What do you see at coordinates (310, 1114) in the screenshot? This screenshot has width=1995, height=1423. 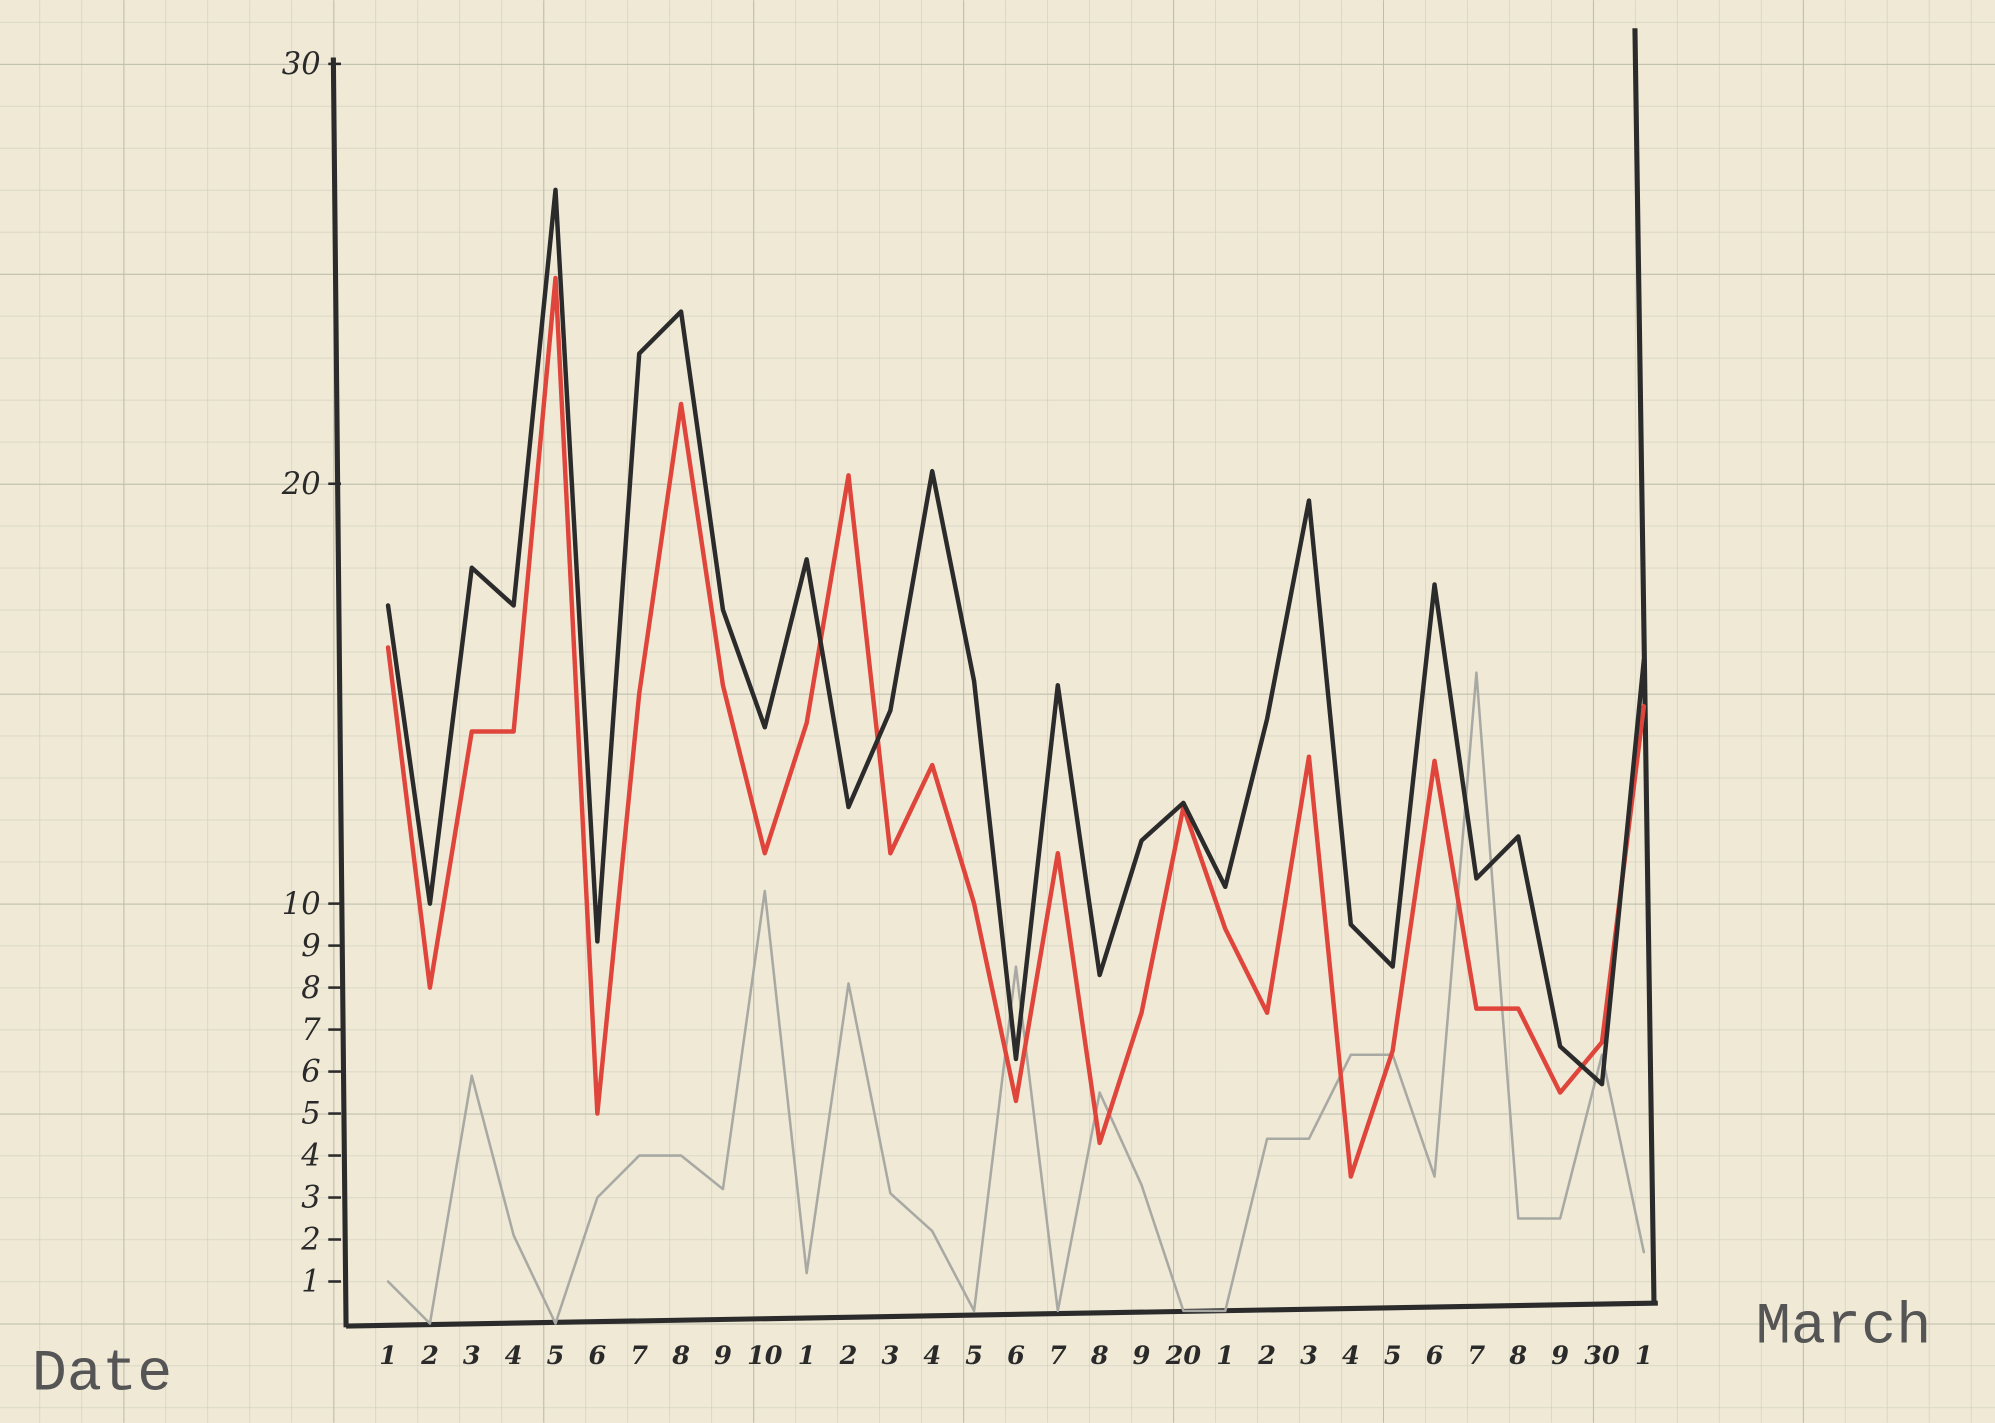 I see `y-tick-label: 5` at bounding box center [310, 1114].